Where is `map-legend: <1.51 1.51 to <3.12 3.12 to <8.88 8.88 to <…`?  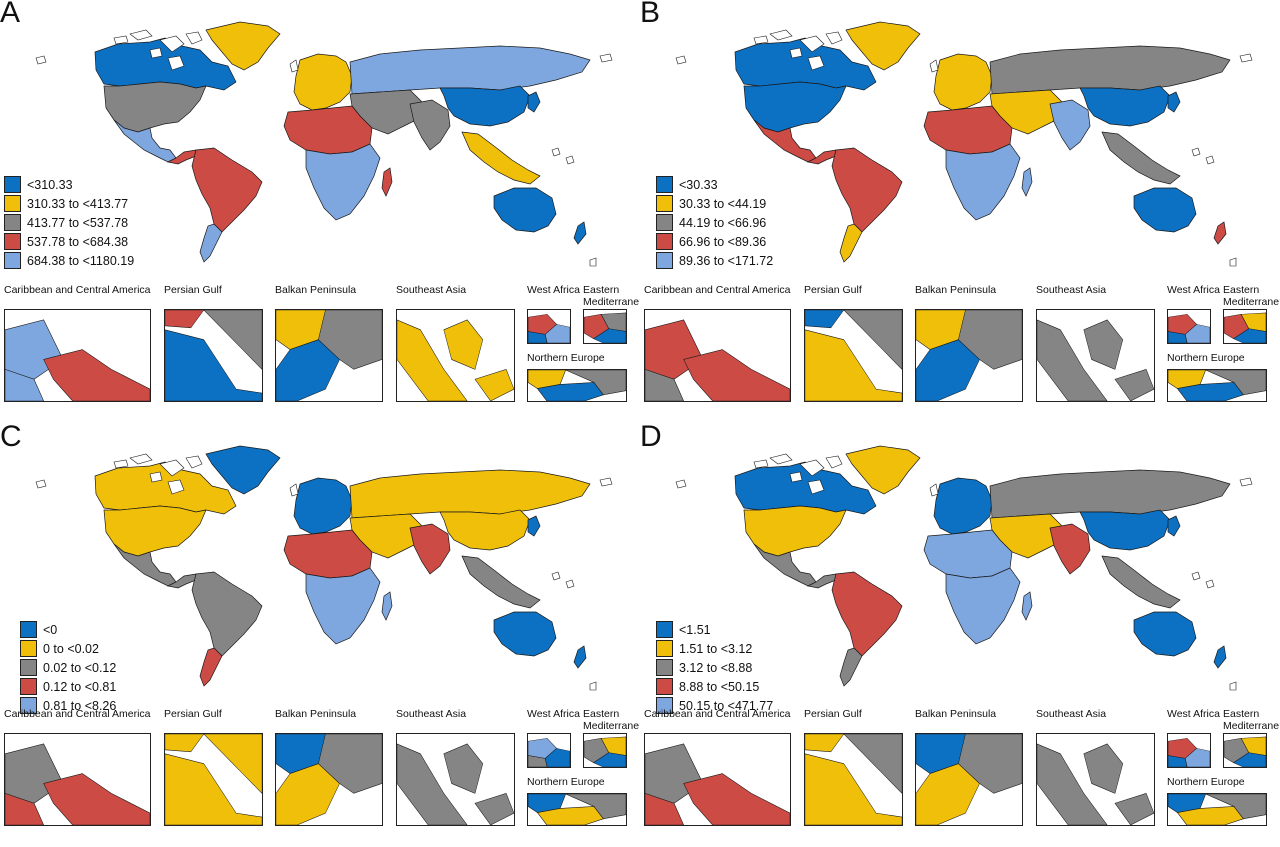
map-legend: <1.51 1.51 to <3.12 3.12 to <8.88 8.88 to <… is located at coordinates (714, 667).